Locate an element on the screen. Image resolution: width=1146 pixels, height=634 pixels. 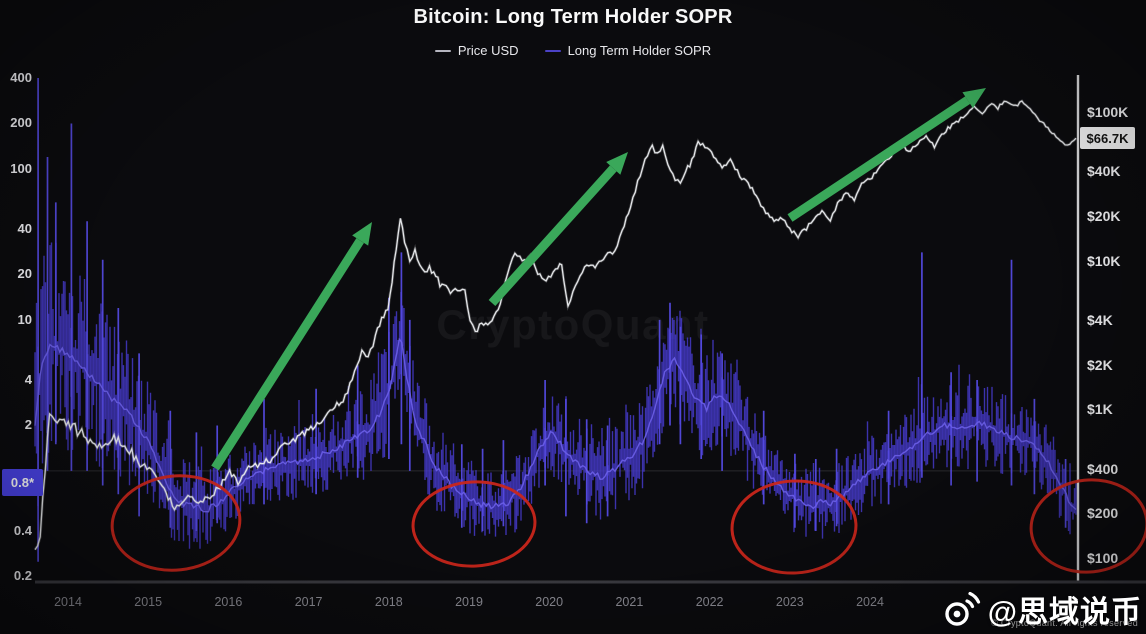
x-axis-year-label: 2020 is located at coordinates (549, 602).